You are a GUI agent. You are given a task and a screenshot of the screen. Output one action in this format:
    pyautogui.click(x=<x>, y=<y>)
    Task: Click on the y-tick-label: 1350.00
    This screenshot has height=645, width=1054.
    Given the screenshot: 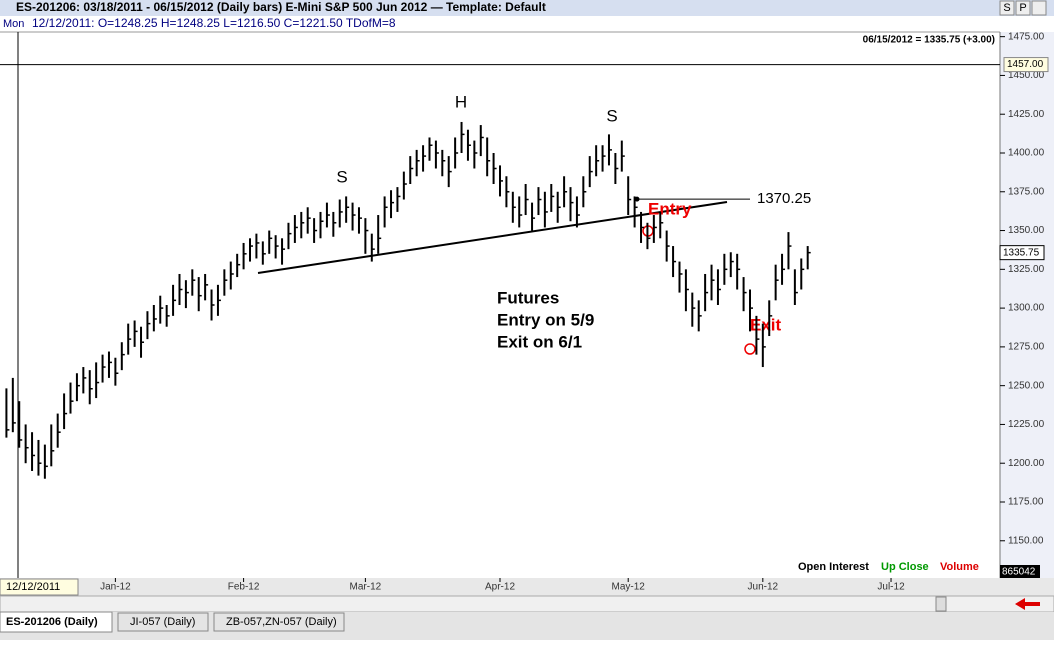 What is the action you would take?
    pyautogui.click(x=1026, y=230)
    